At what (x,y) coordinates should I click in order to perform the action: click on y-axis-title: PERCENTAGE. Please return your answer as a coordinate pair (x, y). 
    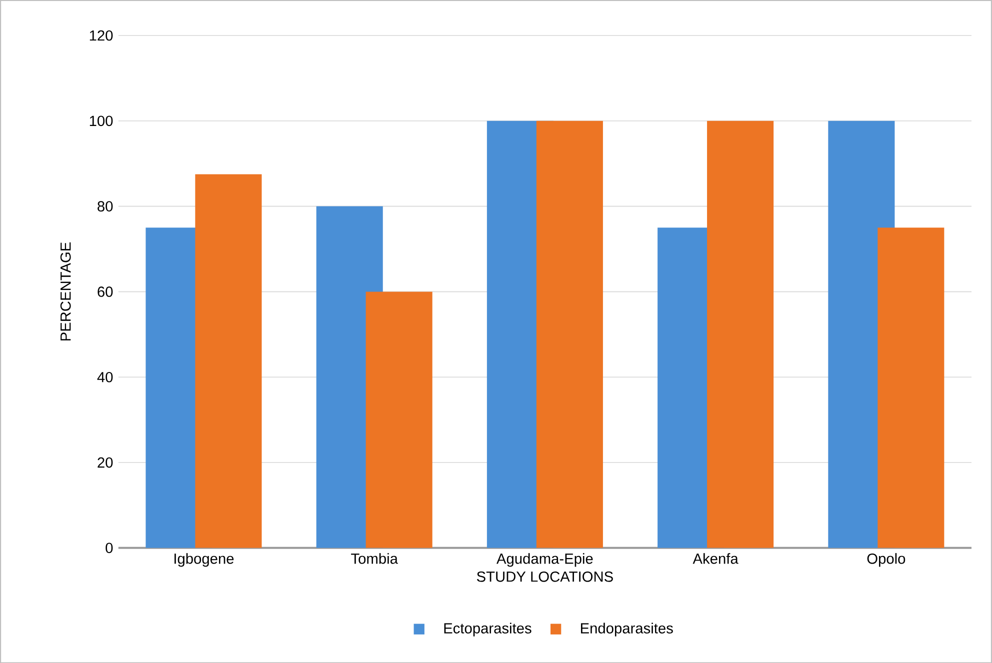
    Looking at the image, I should click on (65, 291).